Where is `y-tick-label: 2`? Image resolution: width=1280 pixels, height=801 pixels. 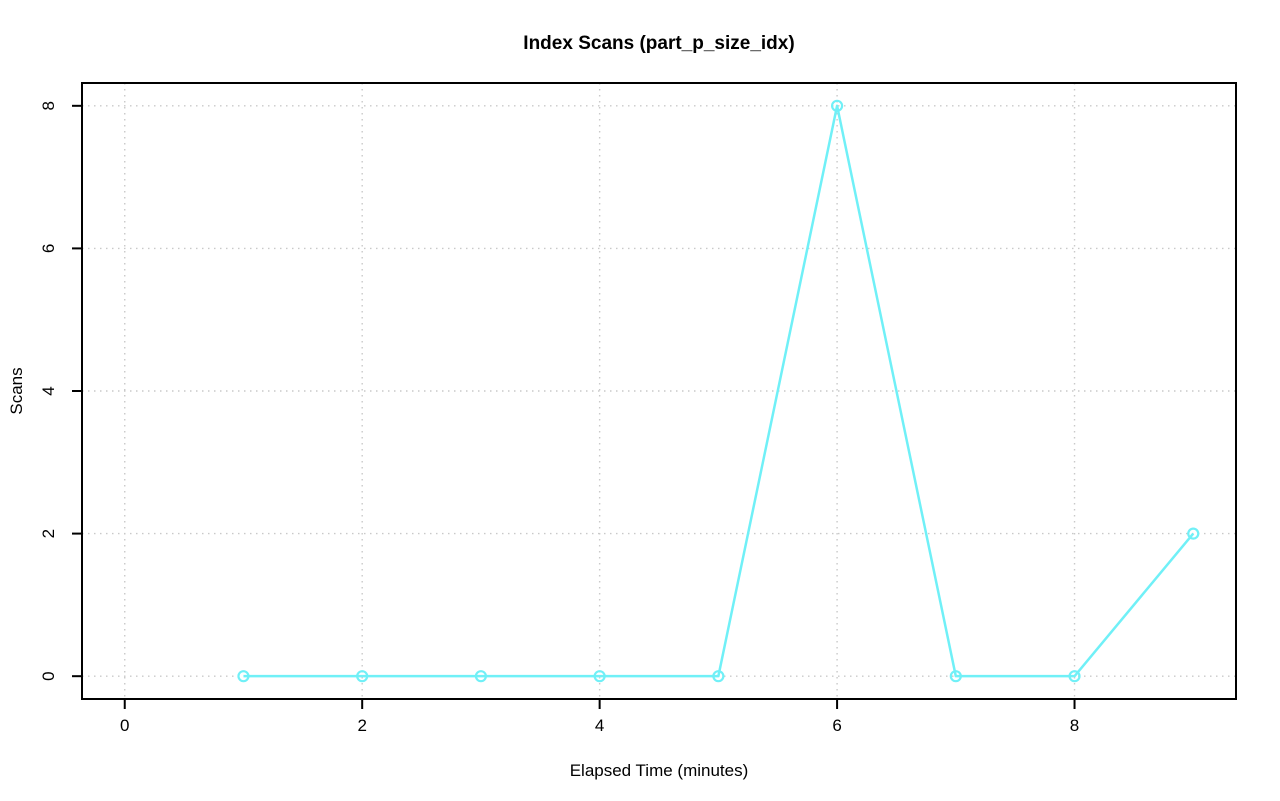
y-tick-label: 2 is located at coordinates (48, 533).